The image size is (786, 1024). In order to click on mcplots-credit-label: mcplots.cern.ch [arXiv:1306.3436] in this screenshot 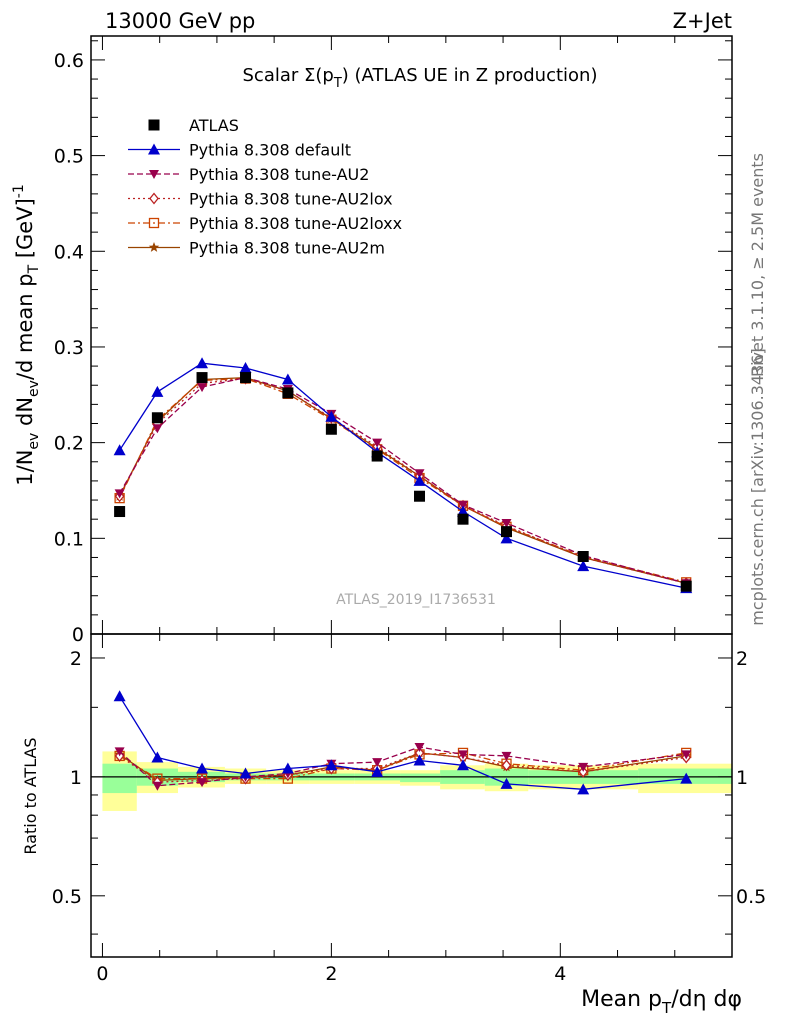, I will do `click(757, 486)`.